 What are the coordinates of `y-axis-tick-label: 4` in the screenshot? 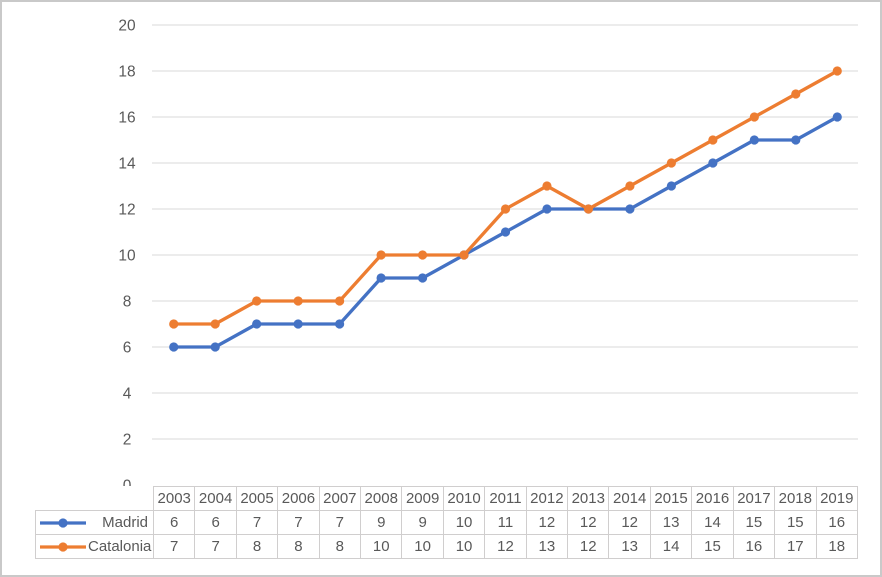 It's located at (127, 394).